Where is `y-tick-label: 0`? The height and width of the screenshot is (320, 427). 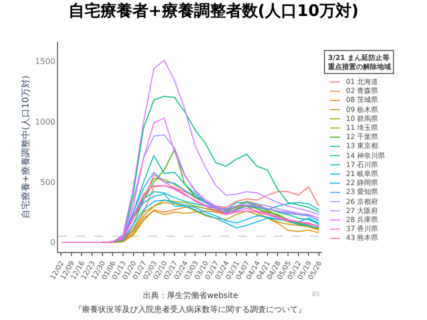 y-tick-label: 0 is located at coordinates (53, 243).